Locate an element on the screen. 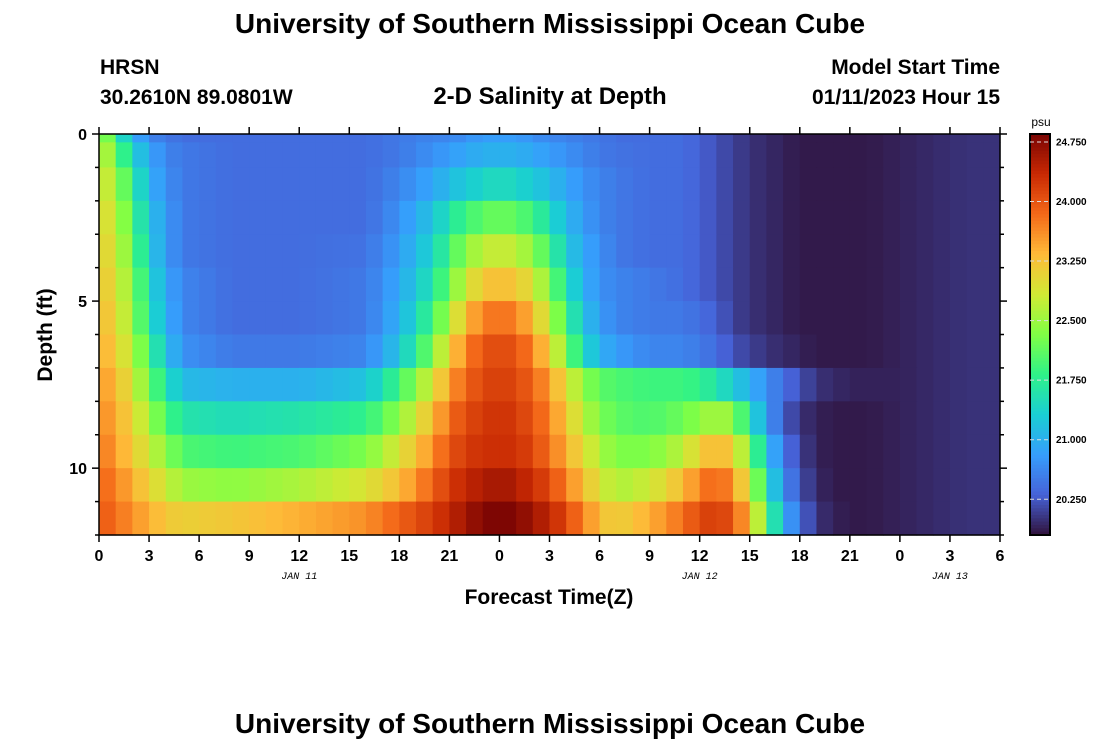  colorbar-tick-label: 21.000 is located at coordinates (1071, 440).